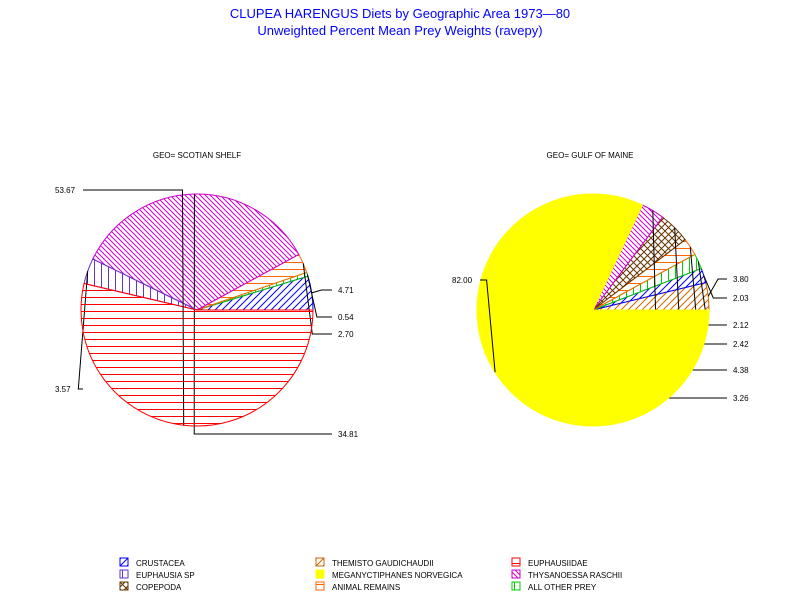 The width and height of the screenshot is (800, 600). I want to click on legend-label: EUPHAUSIIDAE, so click(558, 563).